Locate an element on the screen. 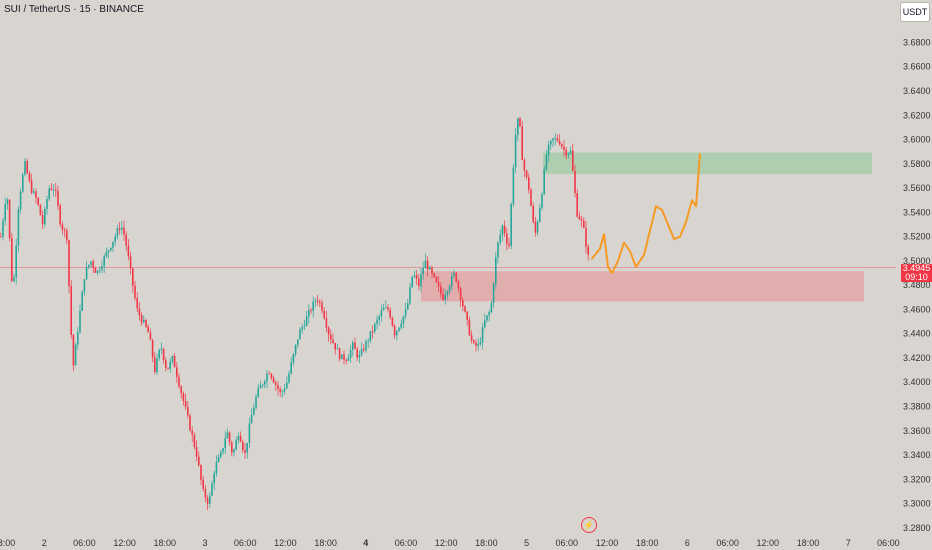  y-axis-tick-label: 3.5400 is located at coordinates (917, 212).